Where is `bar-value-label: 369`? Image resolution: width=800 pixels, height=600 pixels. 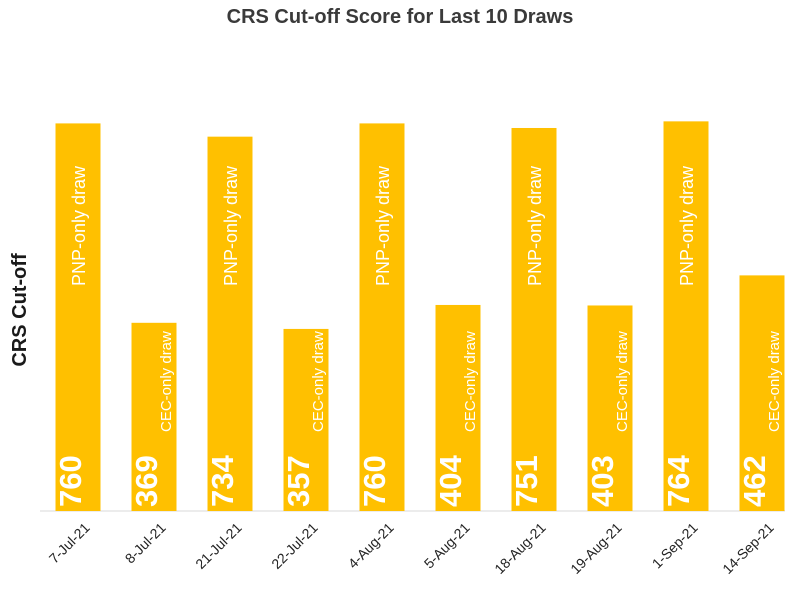
bar-value-label: 369 is located at coordinates (146, 481).